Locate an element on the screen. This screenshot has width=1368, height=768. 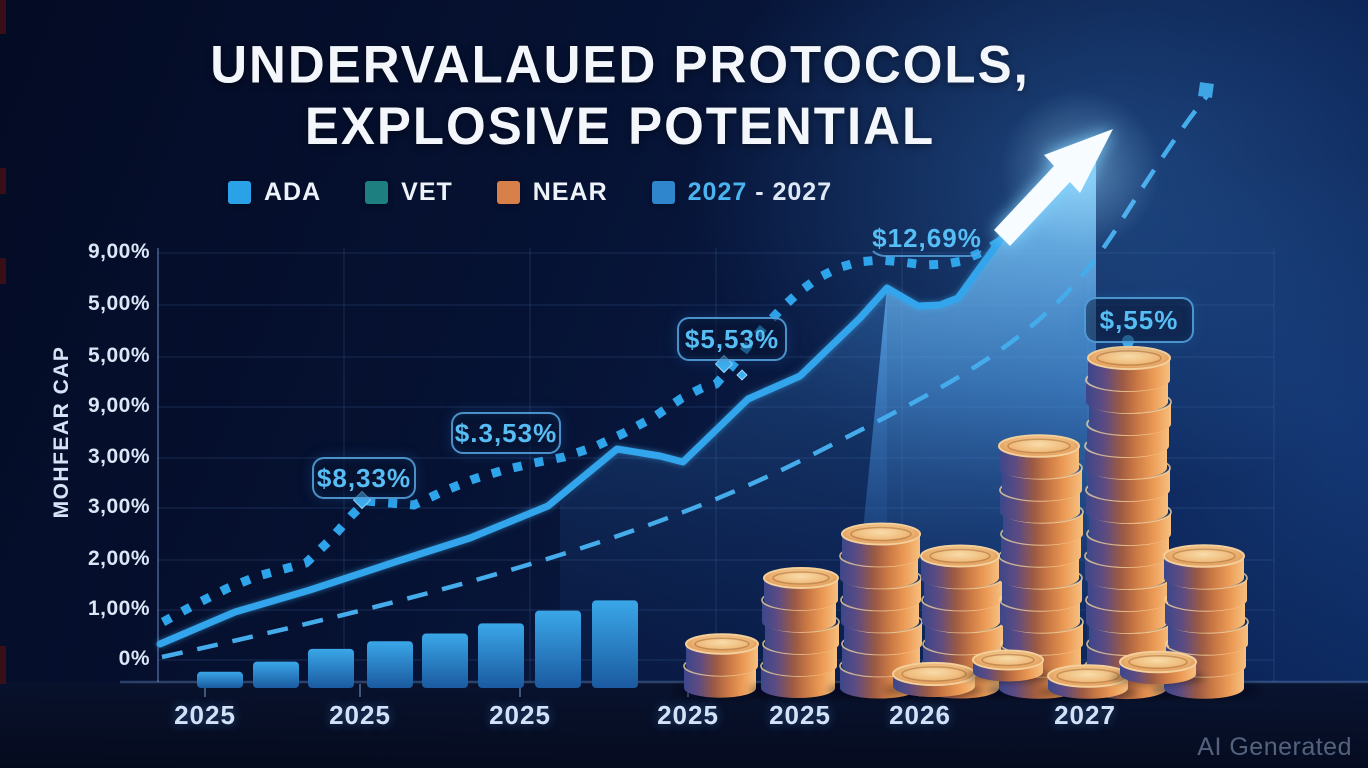
legend-item-vet: VET is located at coordinates (409, 192).